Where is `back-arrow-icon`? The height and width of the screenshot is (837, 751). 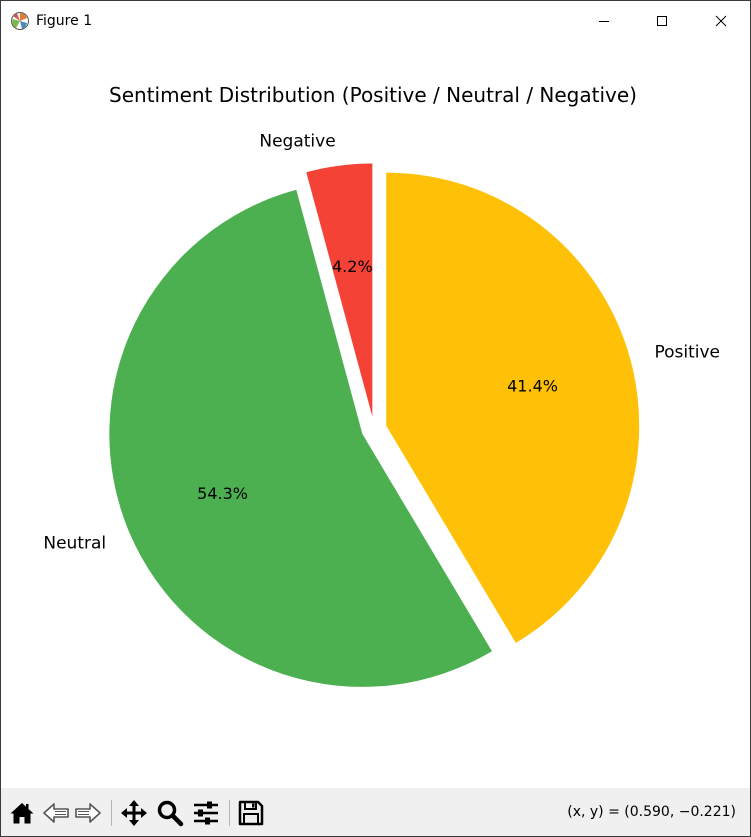
back-arrow-icon is located at coordinates (56, 813).